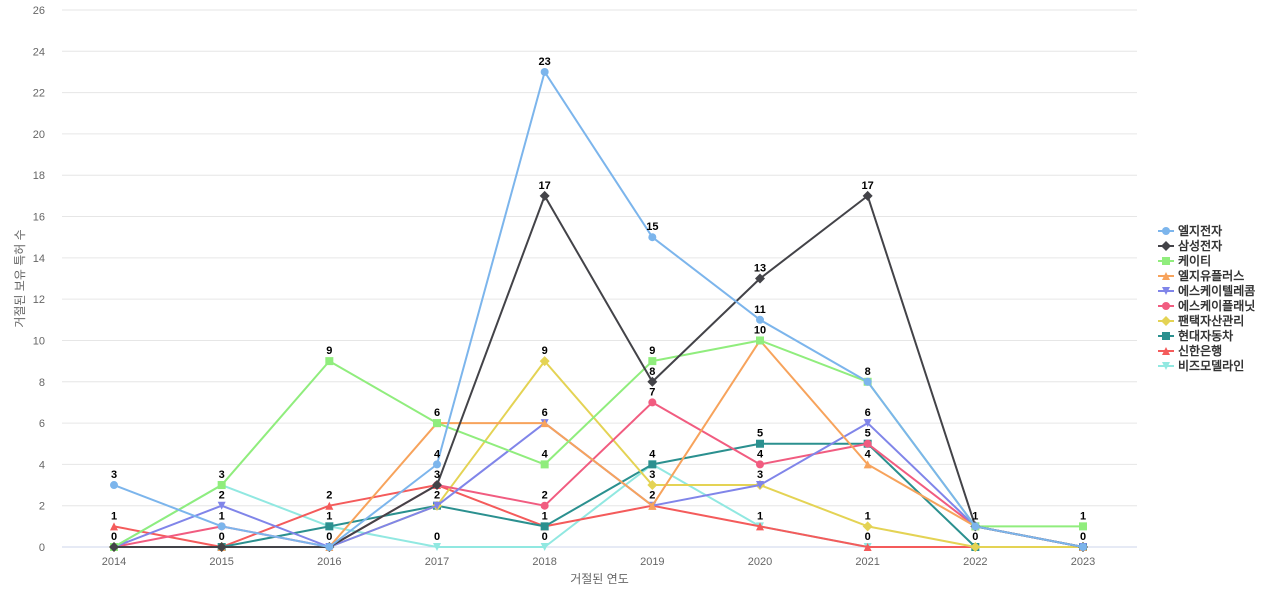 The width and height of the screenshot is (1280, 600). What do you see at coordinates (1200, 230) in the screenshot?
I see `legend-label: 엘지전자` at bounding box center [1200, 230].